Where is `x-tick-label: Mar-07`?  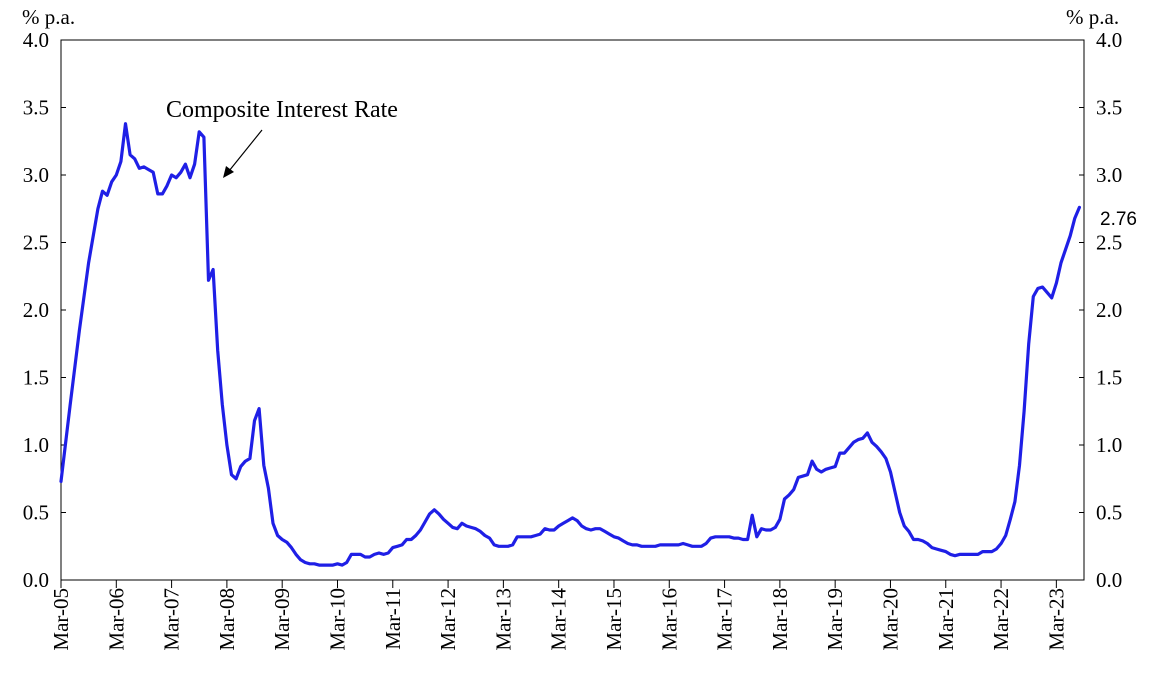
x-tick-label: Mar-07 is located at coordinates (172, 619).